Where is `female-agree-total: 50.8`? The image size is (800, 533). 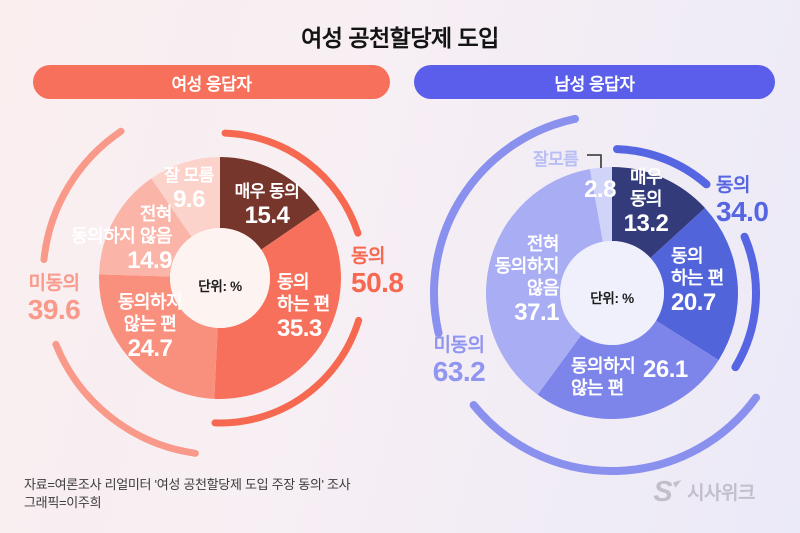
female-agree-total: 50.8 is located at coordinates (377, 282).